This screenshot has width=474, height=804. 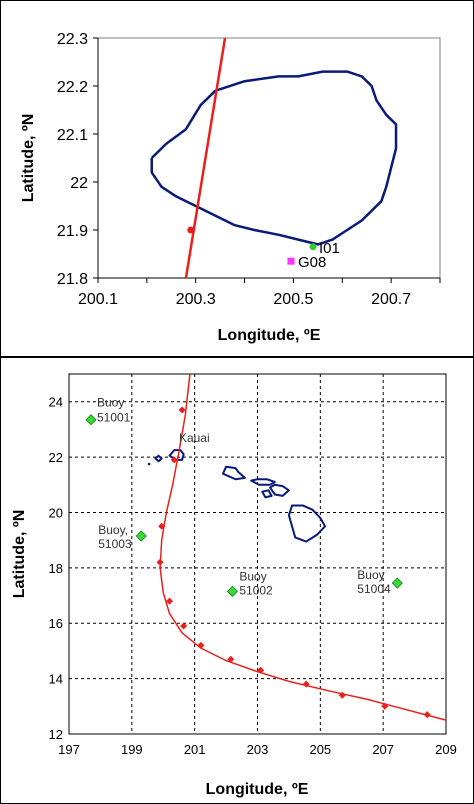 I want to click on buoy-51001-label-line1: Buoy, so click(x=110, y=403).